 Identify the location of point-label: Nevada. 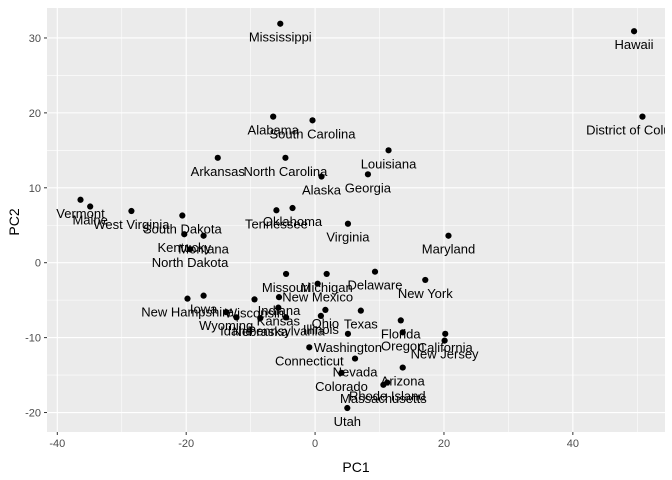
(356, 372).